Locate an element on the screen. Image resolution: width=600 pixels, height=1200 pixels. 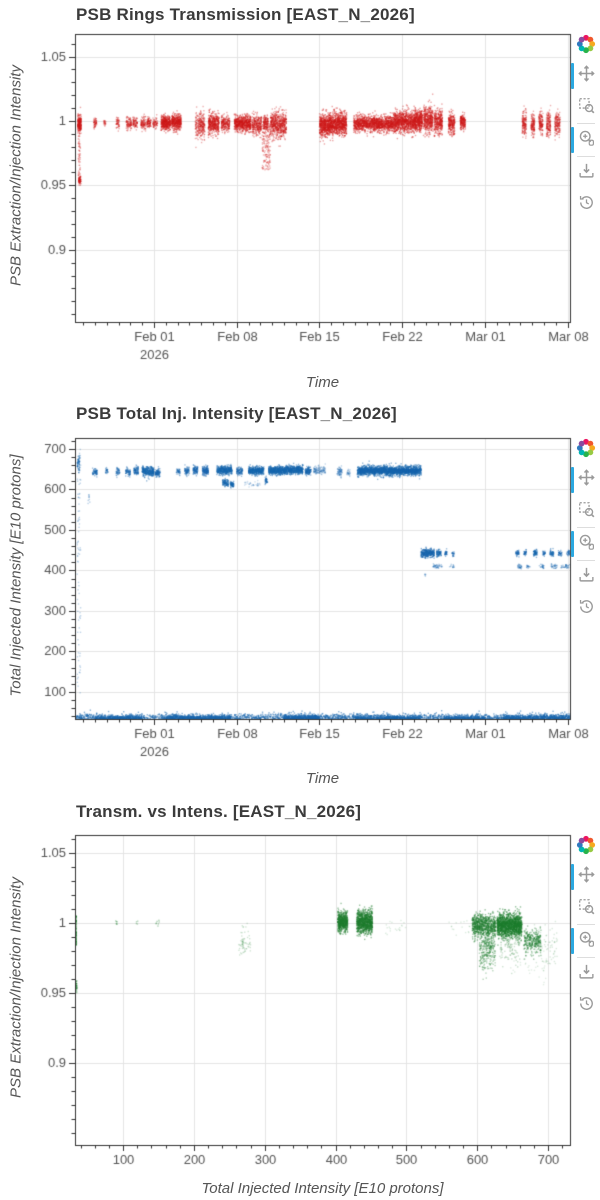
x-axis-label-transmission-vs-intensity: Total Injected Intensity [E10 protons] is located at coordinates (322, 1188).